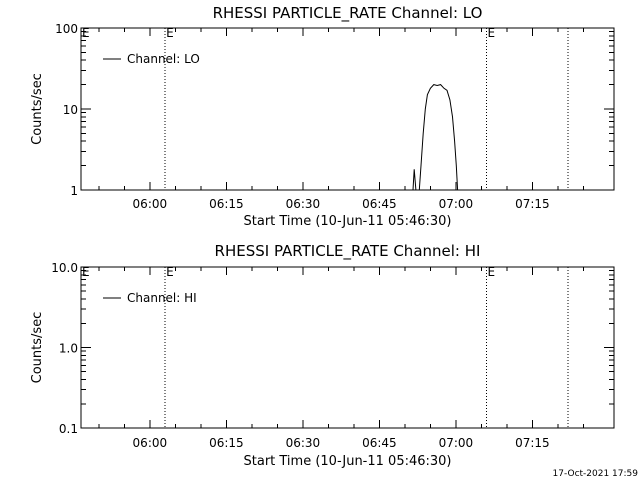 The height and width of the screenshot is (480, 640). I want to click on panel-1-x-tick-label-1: 06:00, so click(150, 204).